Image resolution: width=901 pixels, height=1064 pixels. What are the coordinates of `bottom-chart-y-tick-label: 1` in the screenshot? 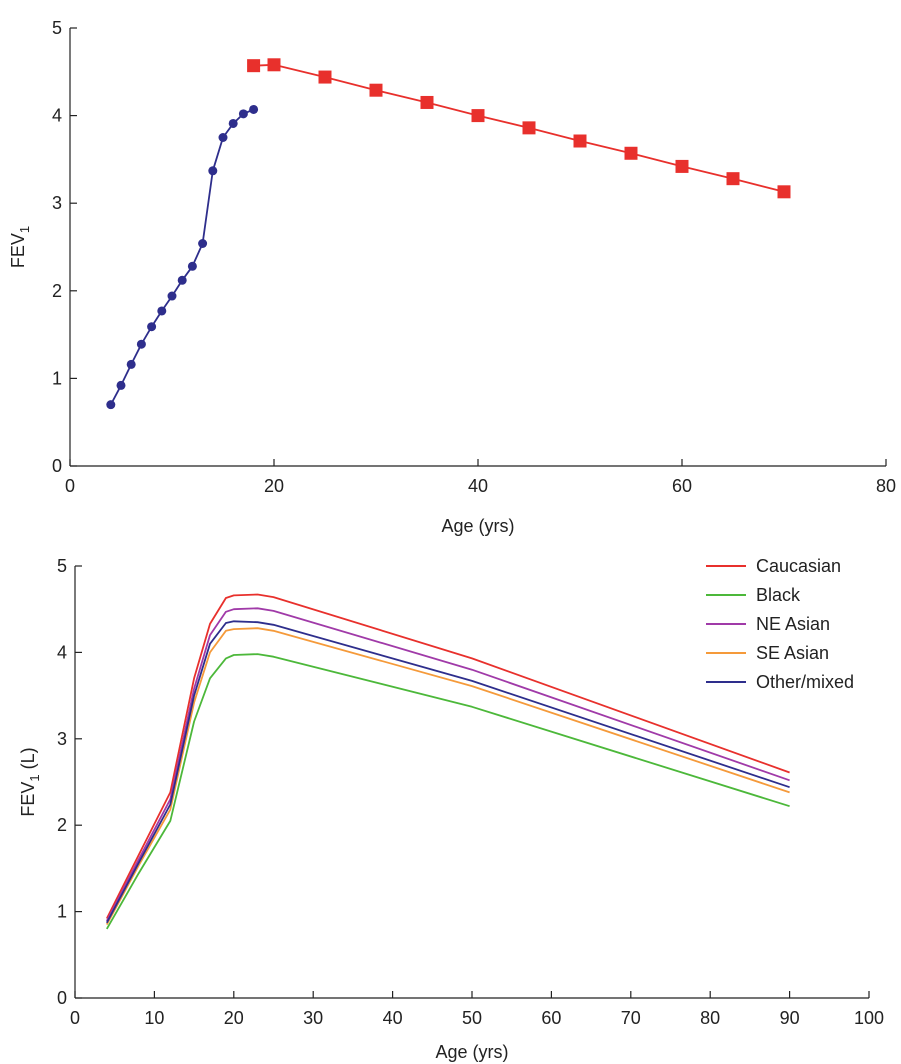 It's located at (62, 912).